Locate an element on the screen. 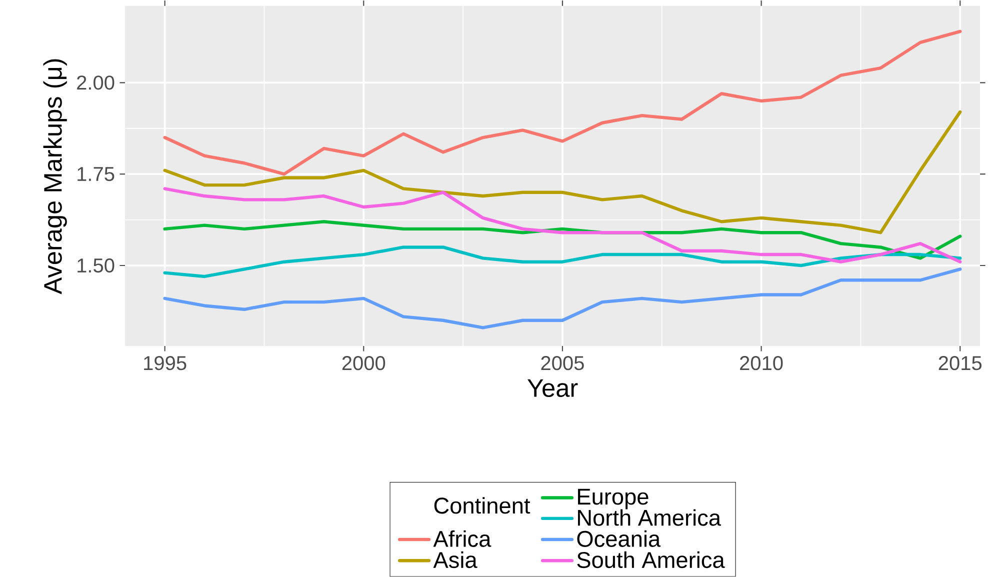 The height and width of the screenshot is (577, 999). legend-label: Europe is located at coordinates (613, 499).